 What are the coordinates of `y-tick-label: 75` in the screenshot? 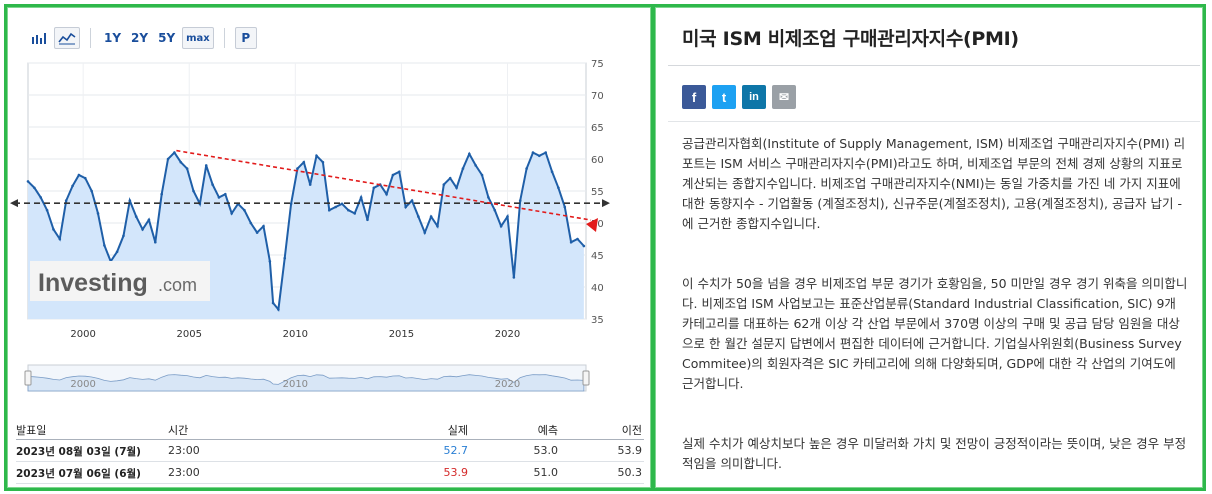 It's located at (597, 64).